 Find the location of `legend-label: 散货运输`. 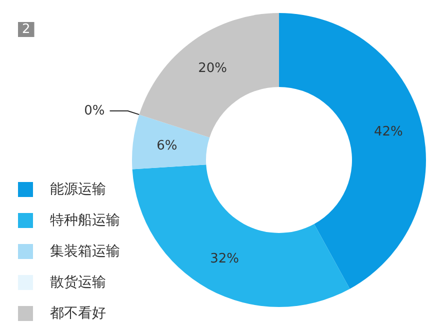

legend-label: 散货运输 is located at coordinates (78, 282).